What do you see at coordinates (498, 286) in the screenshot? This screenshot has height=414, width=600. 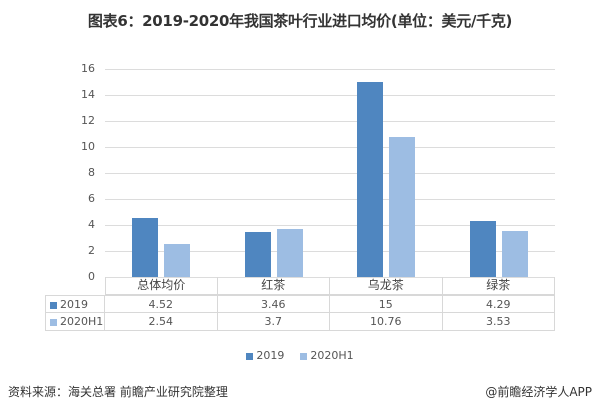 I see `table-header-cell: 绿茶` at bounding box center [498, 286].